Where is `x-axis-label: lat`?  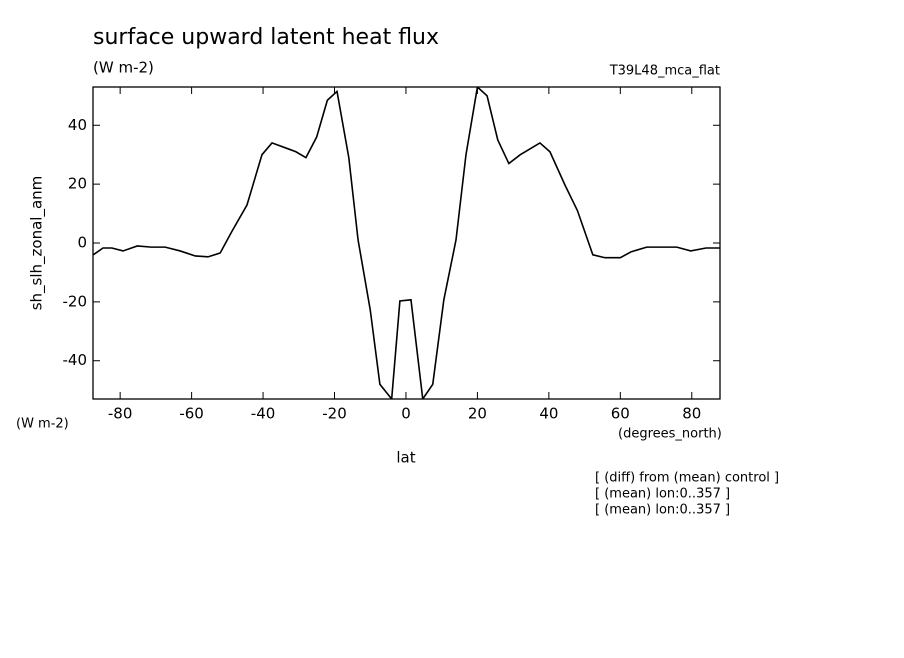 x-axis-label: lat is located at coordinates (405, 458).